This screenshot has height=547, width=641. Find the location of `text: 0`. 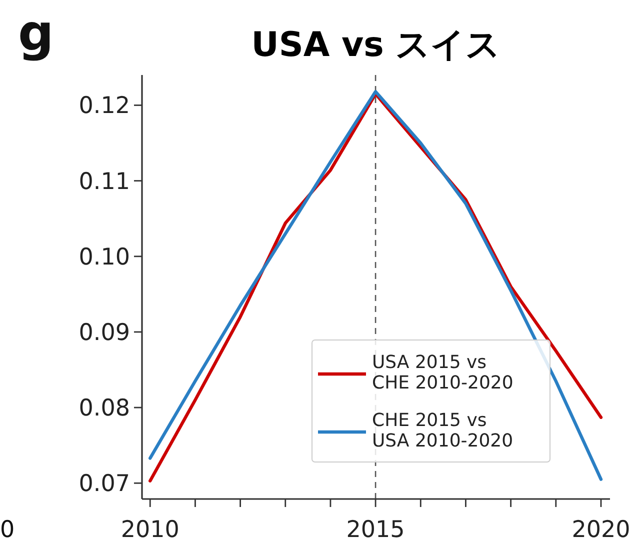

text: 0 is located at coordinates (7, 530).